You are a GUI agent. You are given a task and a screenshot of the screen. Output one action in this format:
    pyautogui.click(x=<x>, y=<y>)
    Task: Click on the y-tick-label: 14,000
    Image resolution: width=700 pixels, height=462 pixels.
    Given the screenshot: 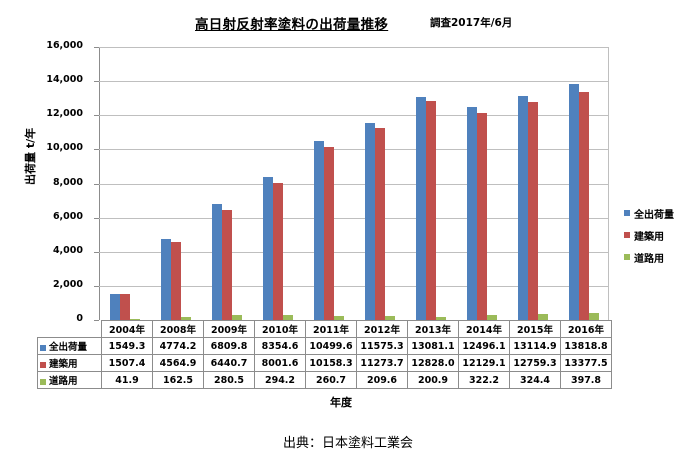 What is the action you would take?
    pyautogui.click(x=64, y=80)
    